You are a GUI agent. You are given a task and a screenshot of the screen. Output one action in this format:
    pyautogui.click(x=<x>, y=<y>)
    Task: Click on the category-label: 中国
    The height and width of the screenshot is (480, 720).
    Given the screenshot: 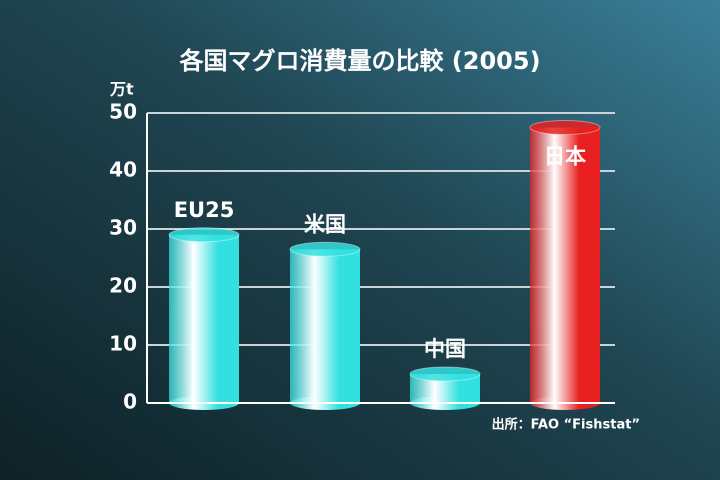 What is the action you would take?
    pyautogui.click(x=445, y=349)
    